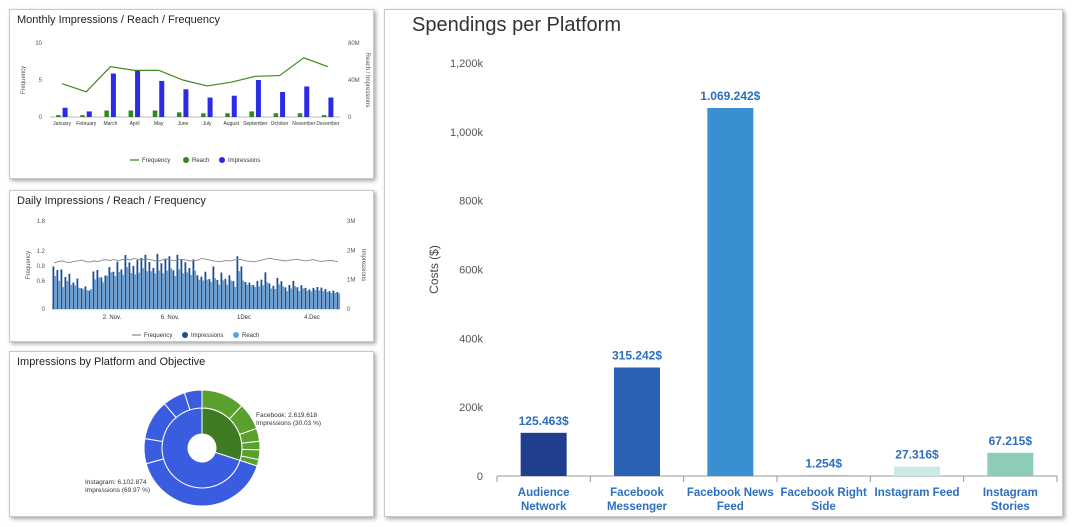 The width and height of the screenshot is (1072, 527). I want to click on legend-reach-label: Reach, so click(250, 336).